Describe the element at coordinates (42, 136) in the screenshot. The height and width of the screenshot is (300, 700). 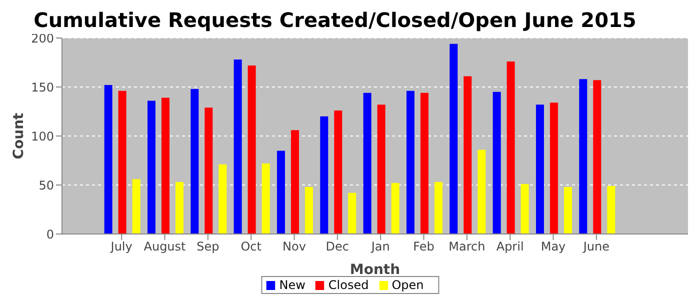
I see `y-tick-label: 100` at that location.